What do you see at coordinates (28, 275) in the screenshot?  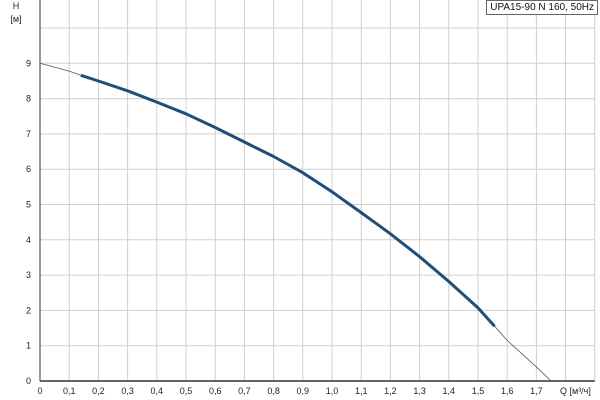 I see `y-tick-label: 3` at bounding box center [28, 275].